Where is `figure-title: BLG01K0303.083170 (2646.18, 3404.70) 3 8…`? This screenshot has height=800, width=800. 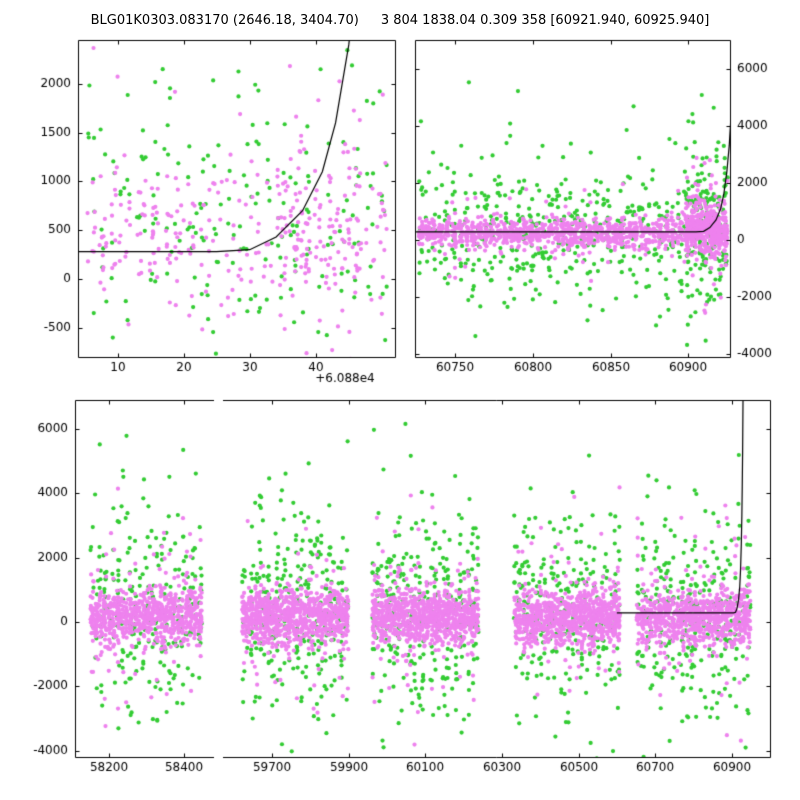 figure-title: BLG01K0303.083170 (2646.18, 3404.70) 3 8… is located at coordinates (400, 20).